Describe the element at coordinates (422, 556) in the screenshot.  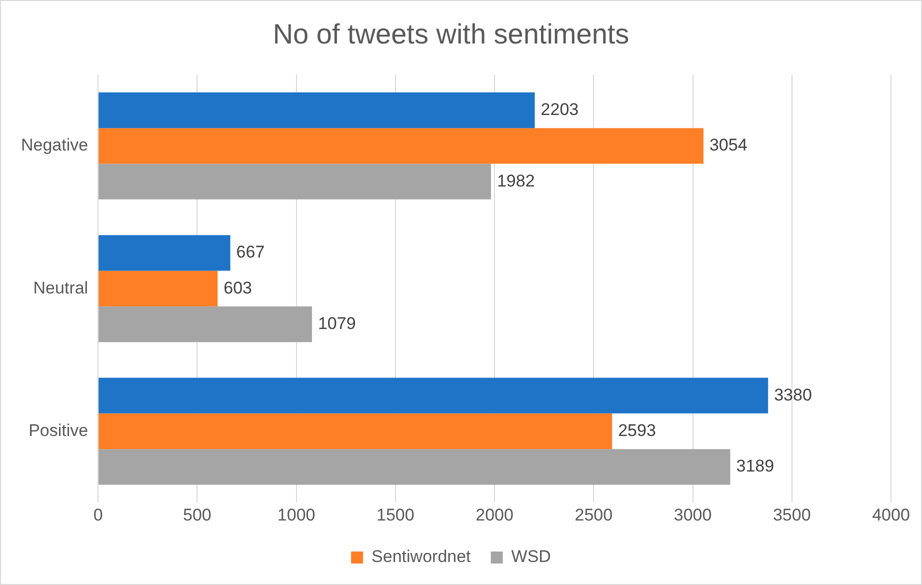
I see `legend-label: Sentiwordnet` at that location.